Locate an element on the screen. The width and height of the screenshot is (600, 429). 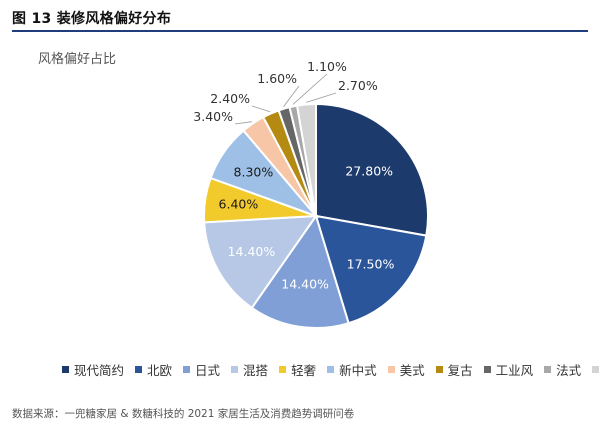
legend-item: 日式 is located at coordinates (201, 369).